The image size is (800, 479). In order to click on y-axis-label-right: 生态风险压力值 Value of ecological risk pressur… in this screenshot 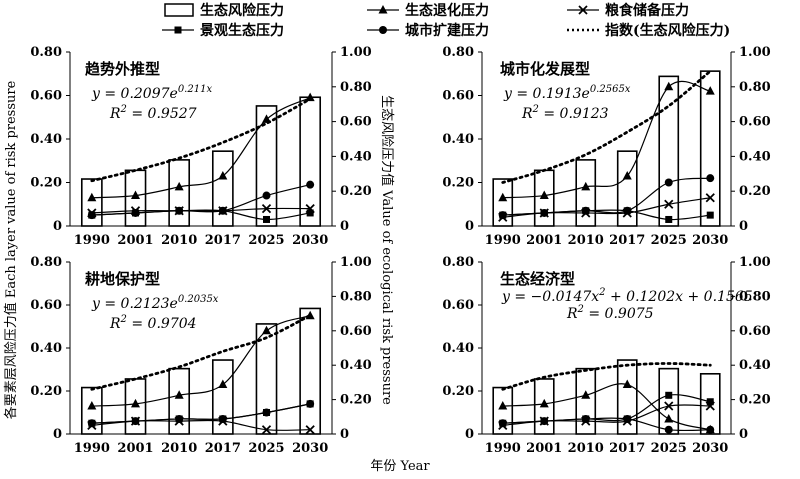, I will do `click(387, 250)`.